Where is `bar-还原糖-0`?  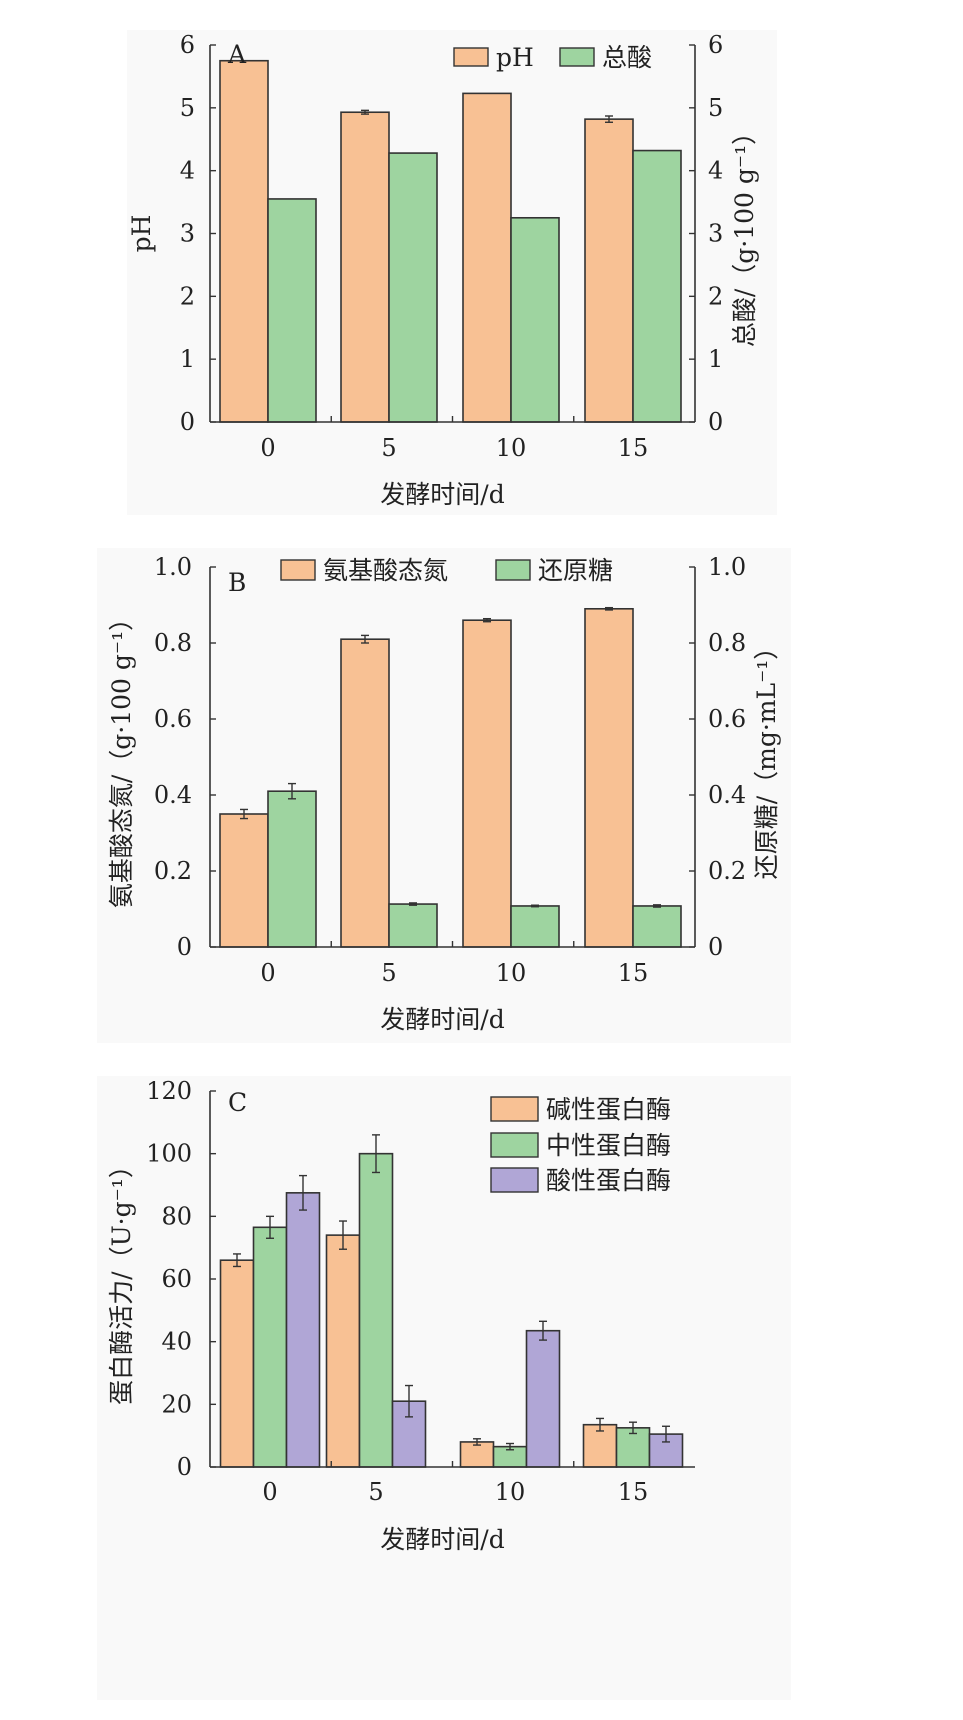 bar-还原糖-0 is located at coordinates (292, 869).